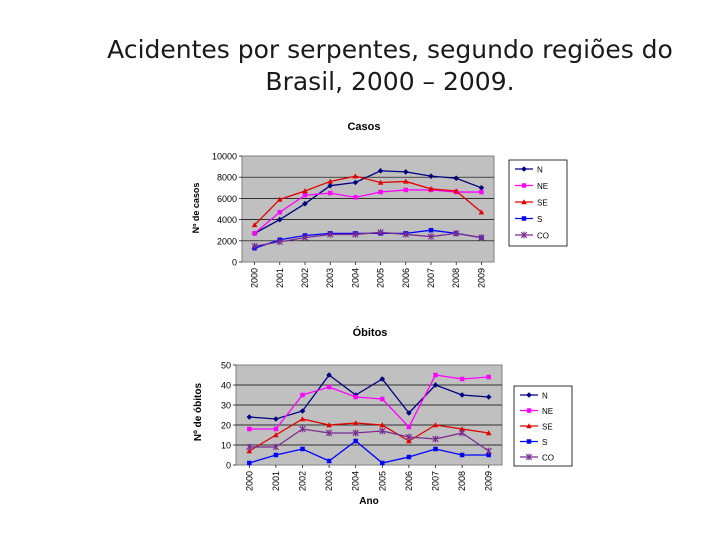 The height and width of the screenshot is (540, 720). Describe the element at coordinates (406, 278) in the screenshot. I see `x-tick-label: 2006` at that location.